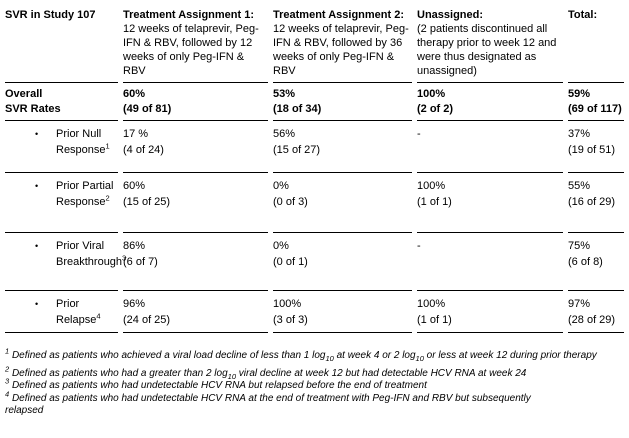 The width and height of the screenshot is (629, 438). I want to click on cell-relapse-ta1-pct: 96%, so click(134, 304).